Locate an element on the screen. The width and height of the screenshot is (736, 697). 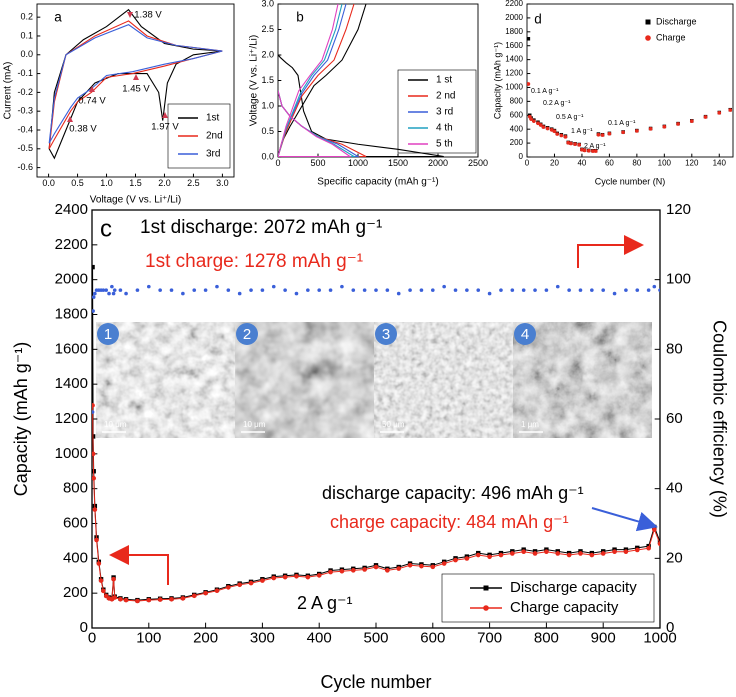
legend-label: Discharge capacity is located at coordinates (573, 587).